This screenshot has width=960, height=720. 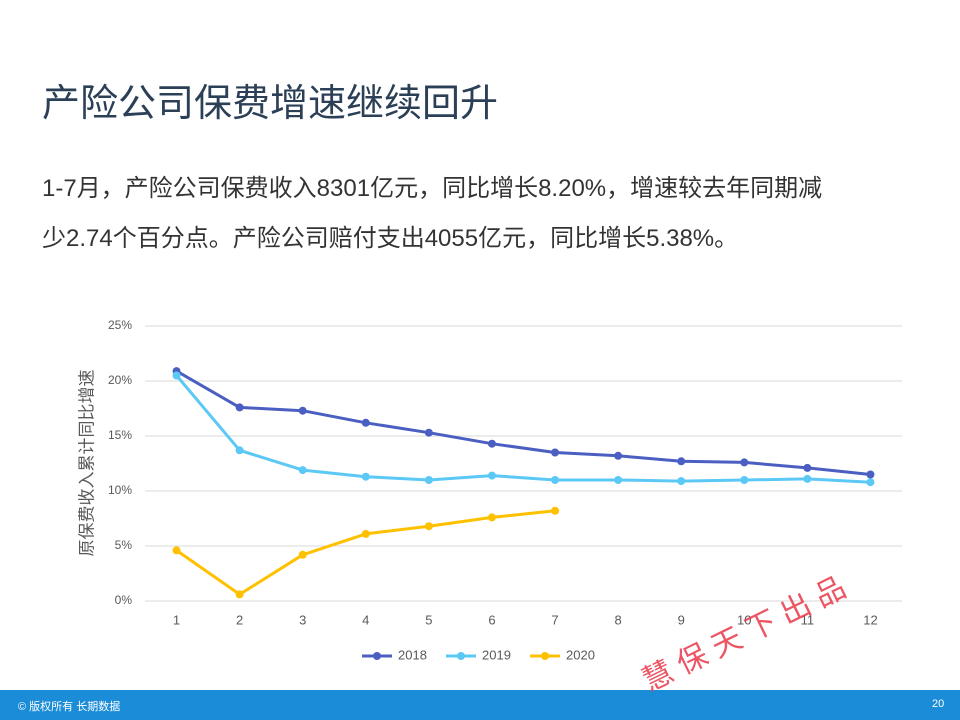 I want to click on x-tick-label: 7, so click(x=554, y=619).